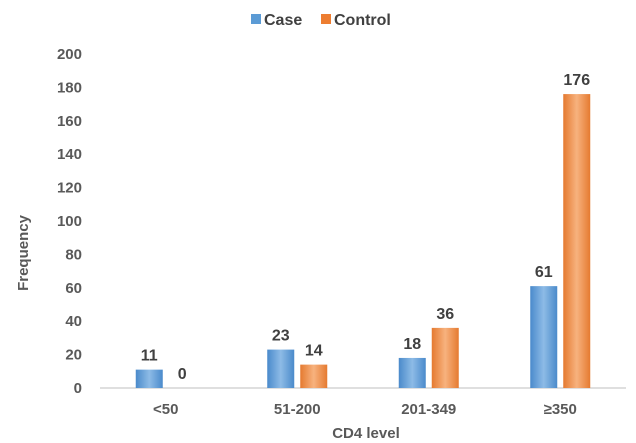 This screenshot has width=636, height=443. Describe the element at coordinates (365, 409) in the screenshot. I see `x-axis-ticks: <50 51-200 201-349 ≥350` at that location.